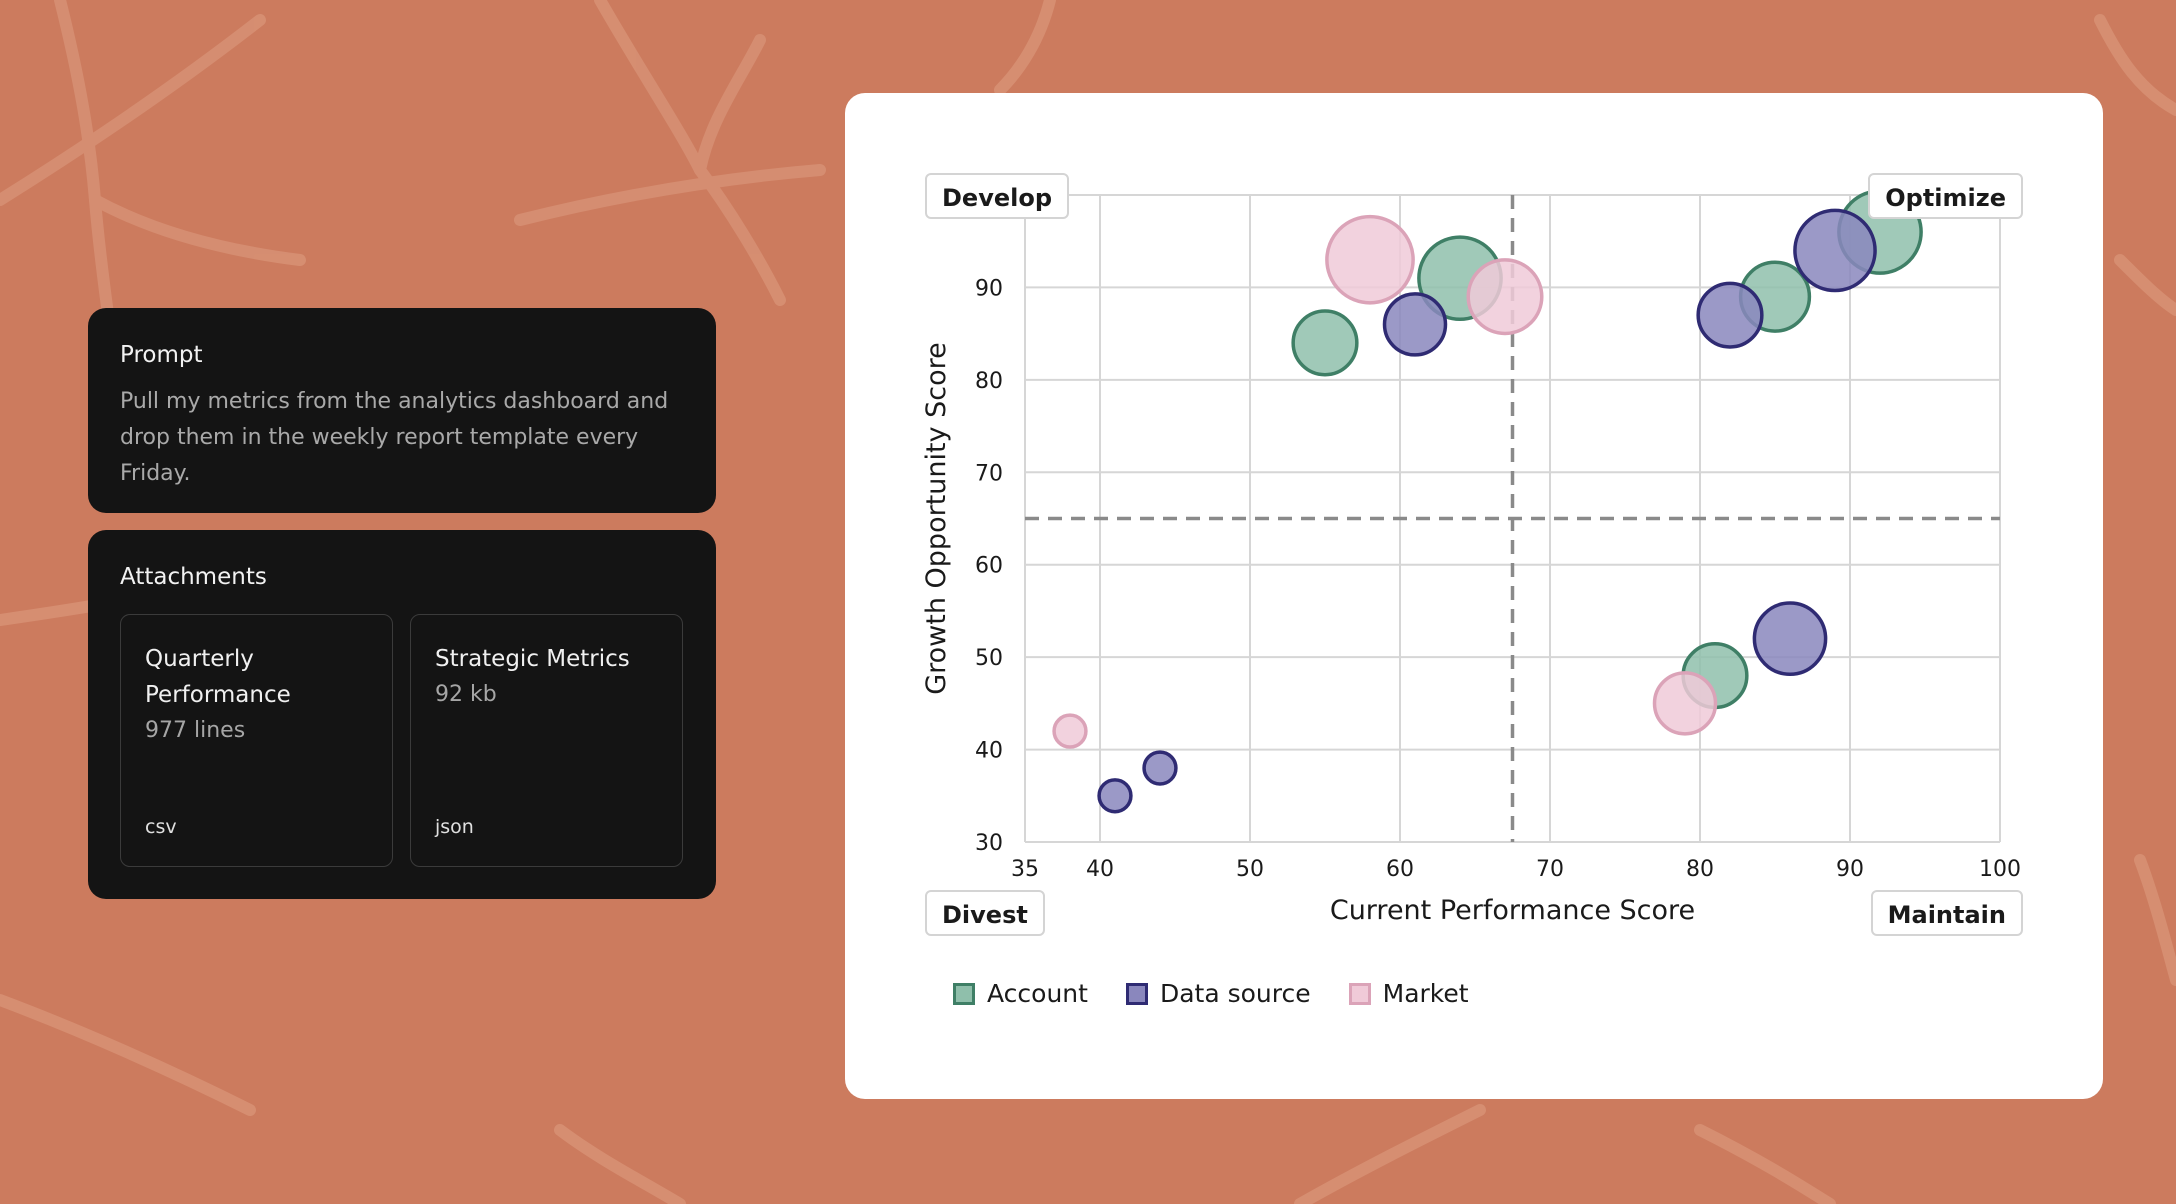 This screenshot has height=1204, width=2176. What do you see at coordinates (1425, 993) in the screenshot?
I see `legend-label: Market` at bounding box center [1425, 993].